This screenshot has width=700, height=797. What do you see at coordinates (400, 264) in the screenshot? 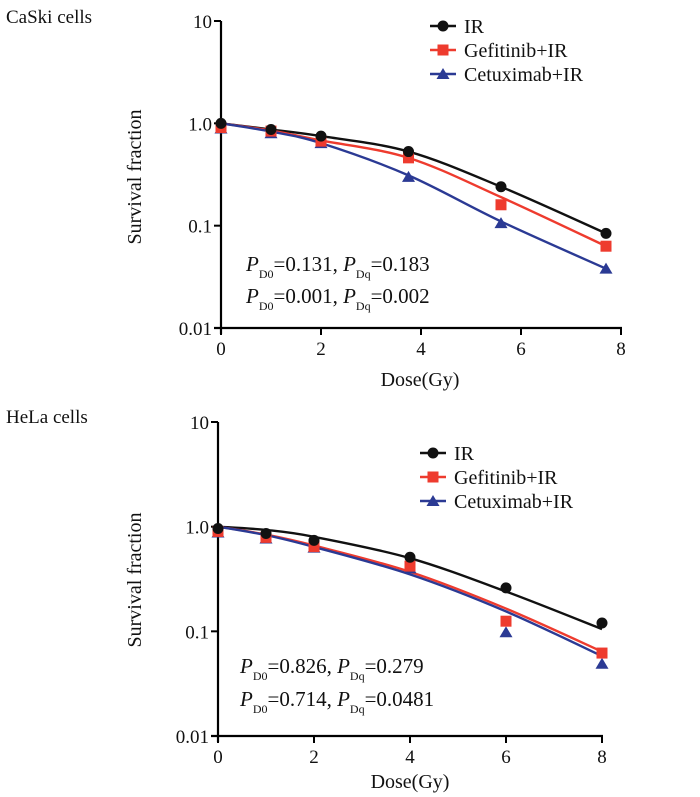
I see `p-value: =0.183` at bounding box center [400, 264].